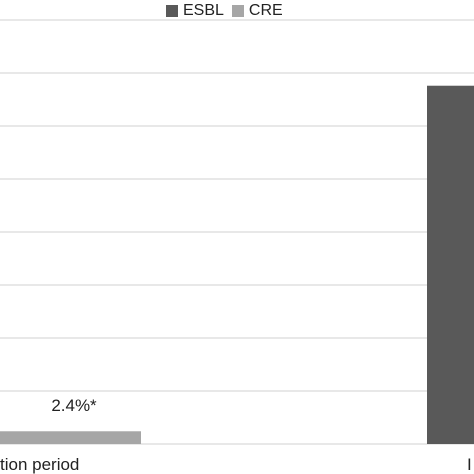 The height and width of the screenshot is (474, 474). I want to click on chart-legend: ESBL CRE, so click(228, 11).